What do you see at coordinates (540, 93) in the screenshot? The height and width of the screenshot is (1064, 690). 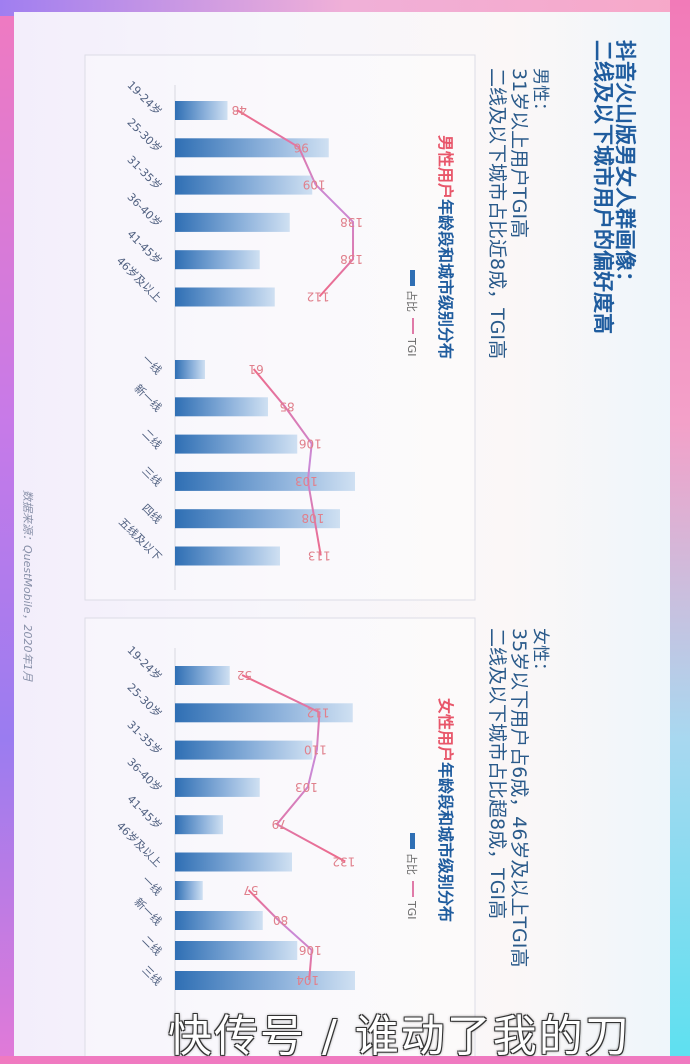 I see `male-label: 男性：` at bounding box center [540, 93].